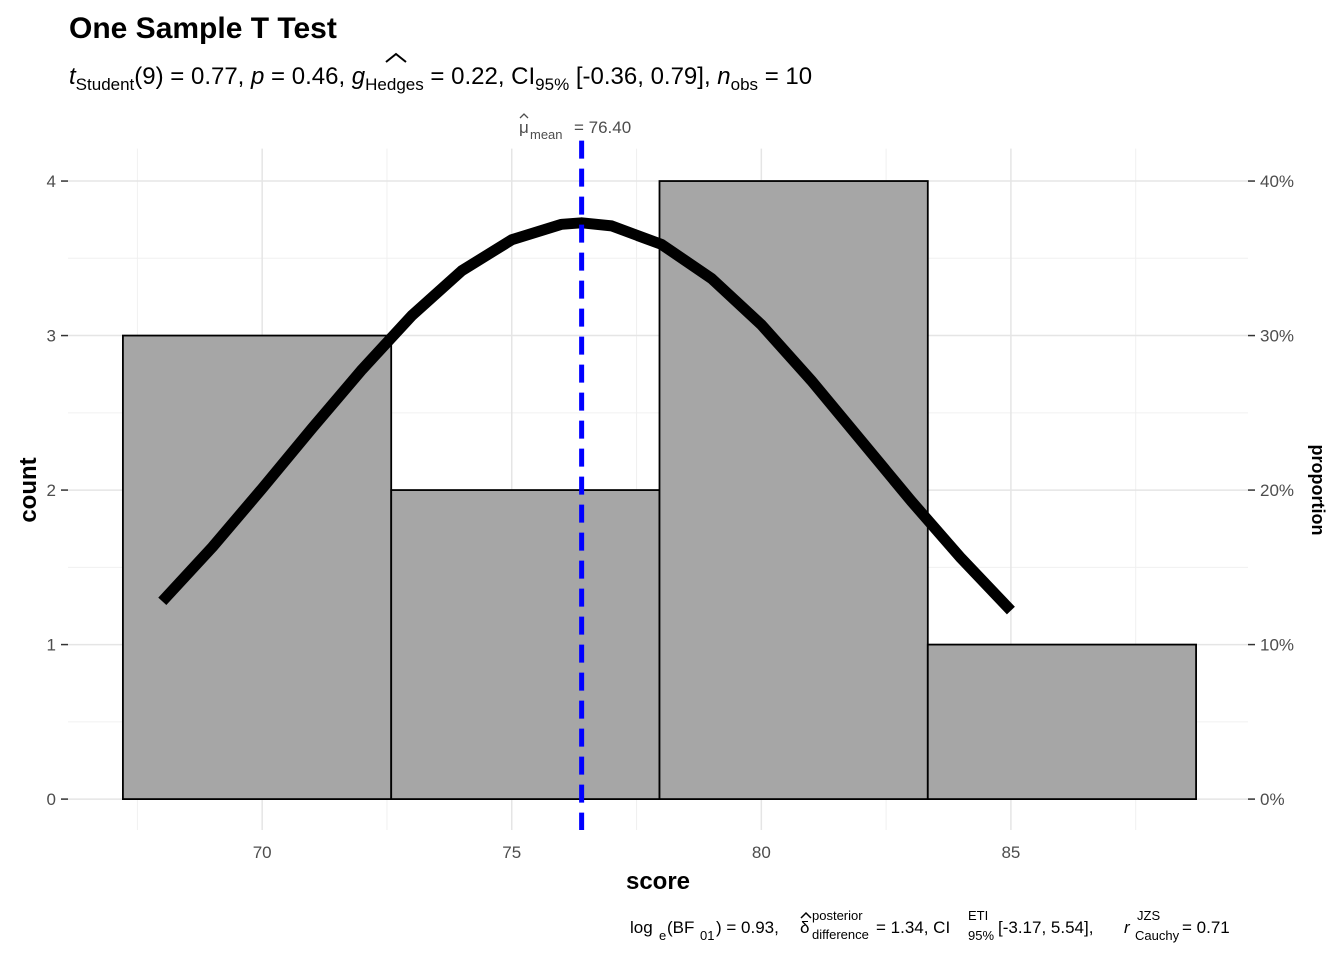  What do you see at coordinates (1010, 852) in the screenshot?
I see `x-tick-label: 85` at bounding box center [1010, 852].